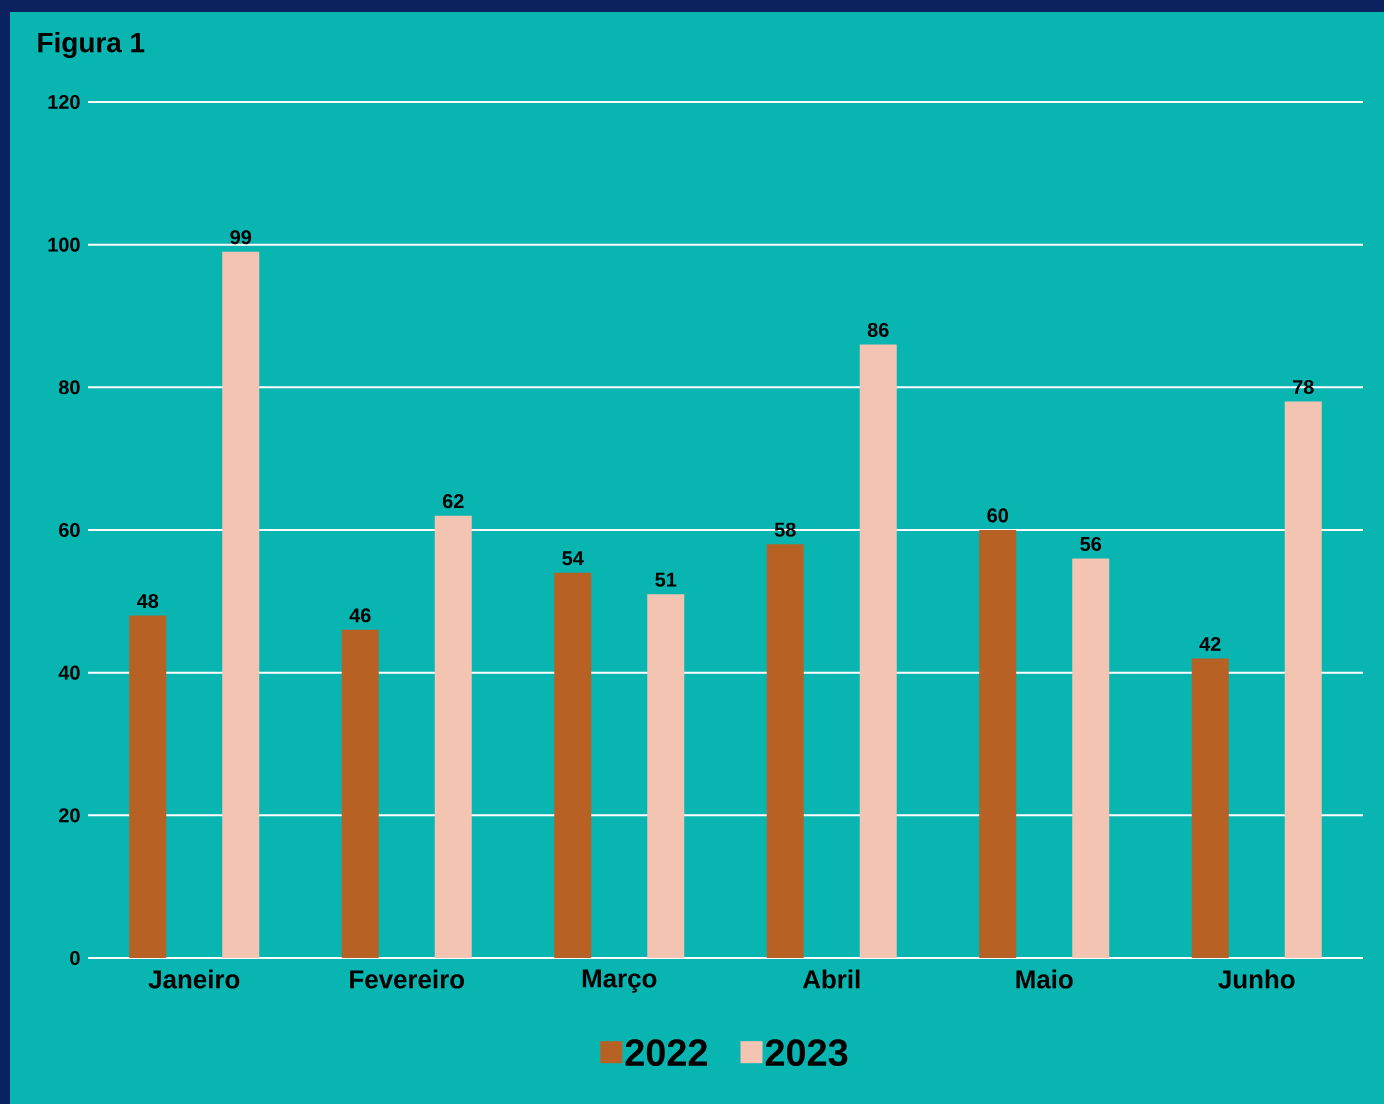 Image resolution: width=1384 pixels, height=1104 pixels. I want to click on y-tick-label: 100, so click(64, 244).